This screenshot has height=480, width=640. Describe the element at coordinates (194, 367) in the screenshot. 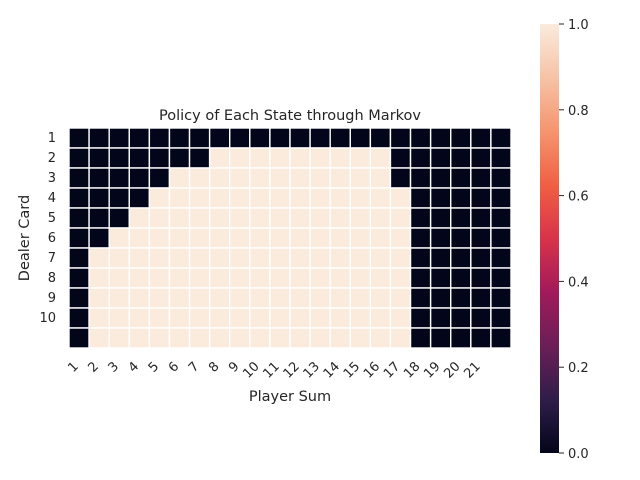

I see `x-tick-label: 7` at that location.